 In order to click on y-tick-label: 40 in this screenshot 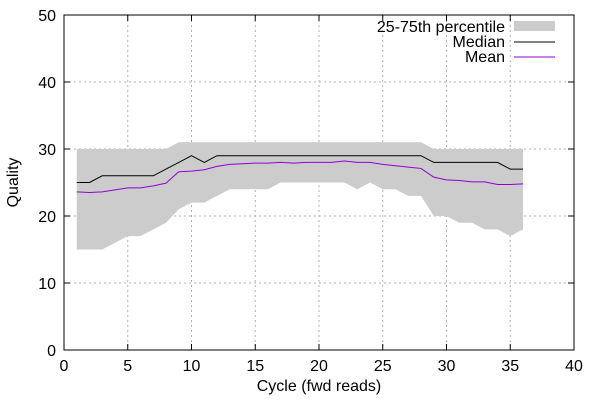, I will do `click(47, 83)`.